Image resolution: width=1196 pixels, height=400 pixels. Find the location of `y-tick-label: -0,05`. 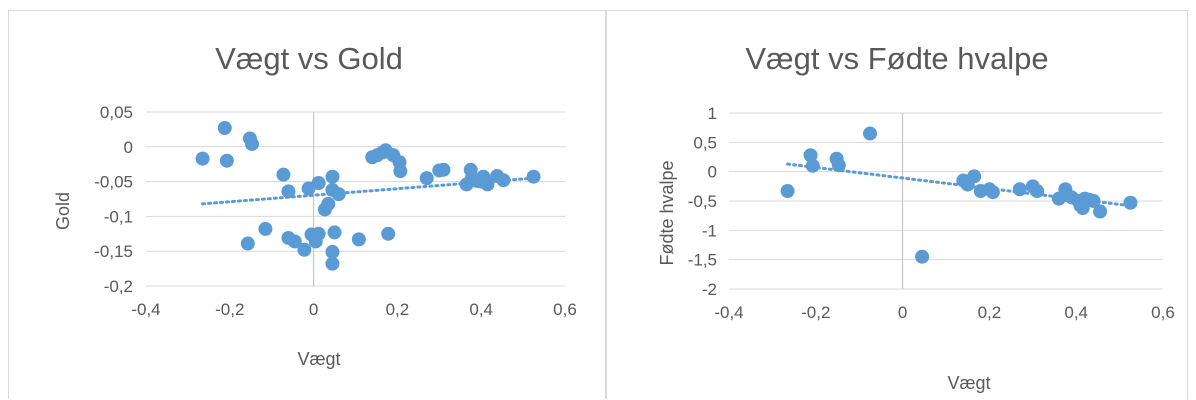

y-tick-label: -0,05 is located at coordinates (113, 182).